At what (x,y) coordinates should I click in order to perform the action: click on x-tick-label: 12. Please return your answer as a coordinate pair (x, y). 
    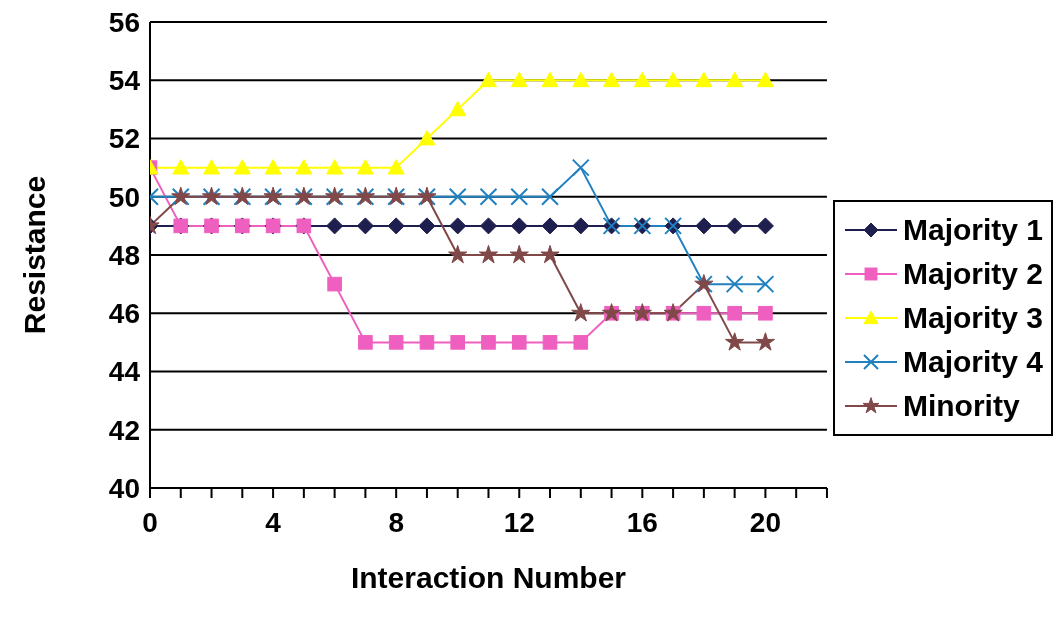
    Looking at the image, I should click on (519, 522).